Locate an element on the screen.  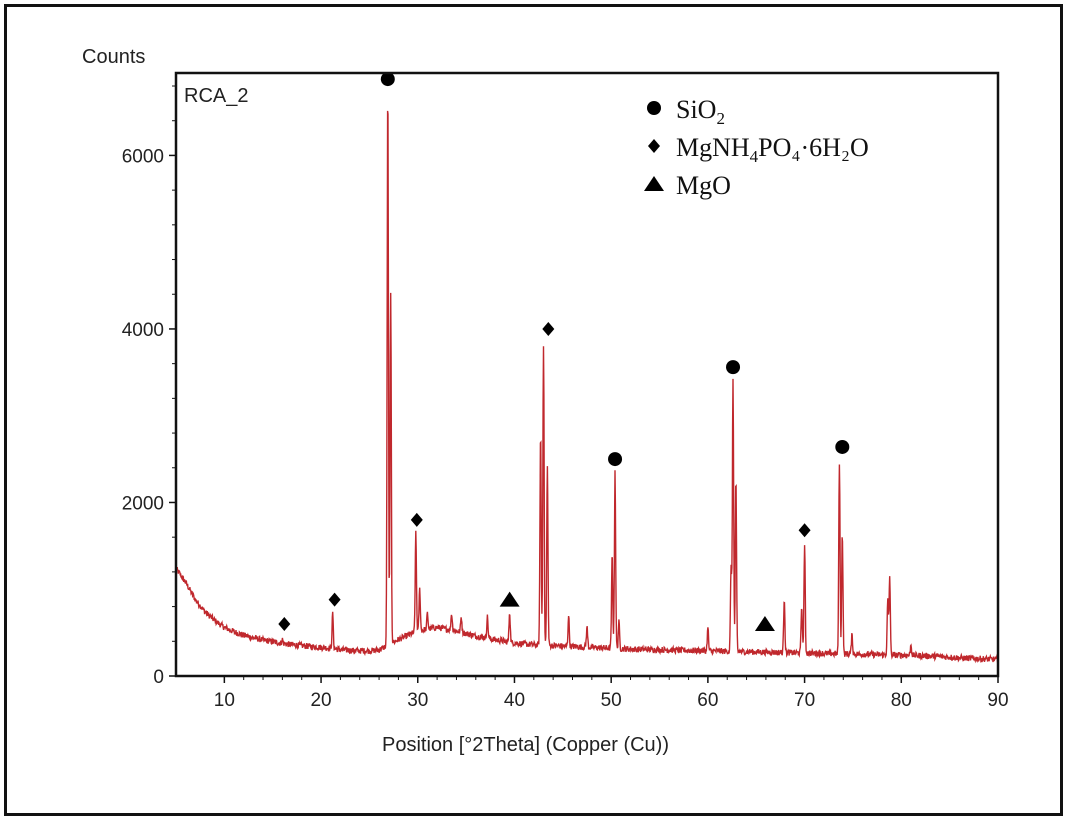
legend-entry: MgNH4PO₄·6H₂O is located at coordinates (772, 149).